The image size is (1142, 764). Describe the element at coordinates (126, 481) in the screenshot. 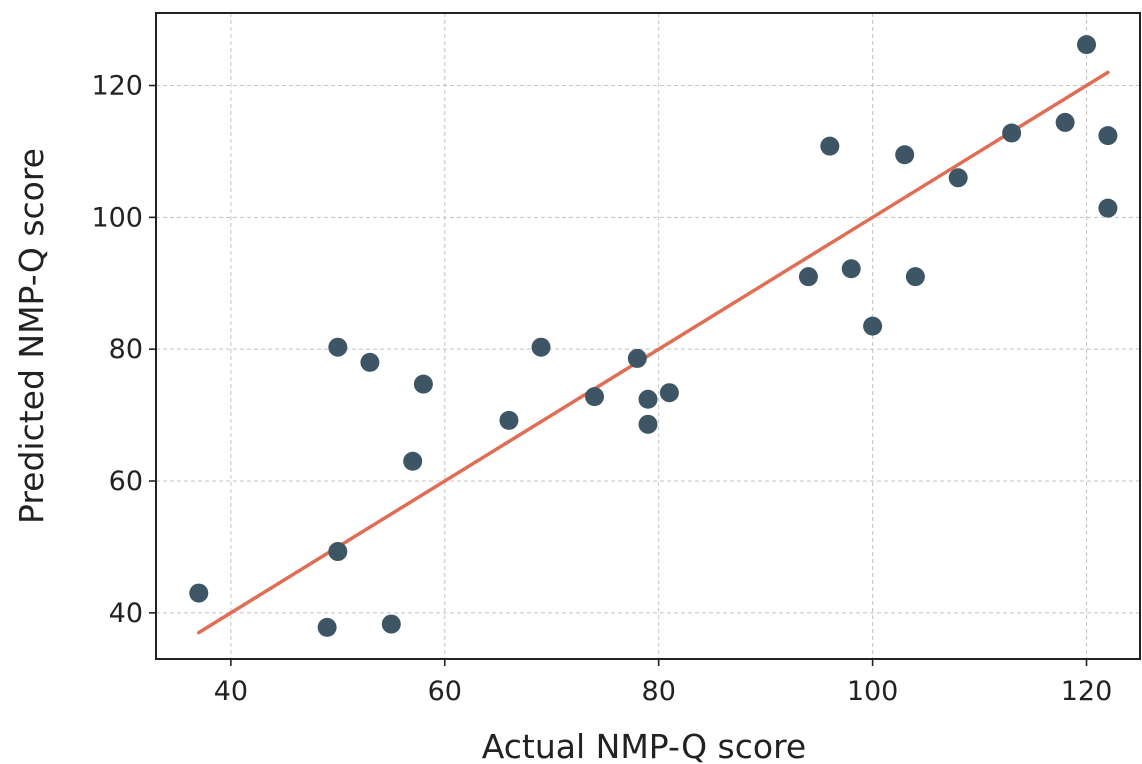

I see `y-tick-label: 60` at that location.